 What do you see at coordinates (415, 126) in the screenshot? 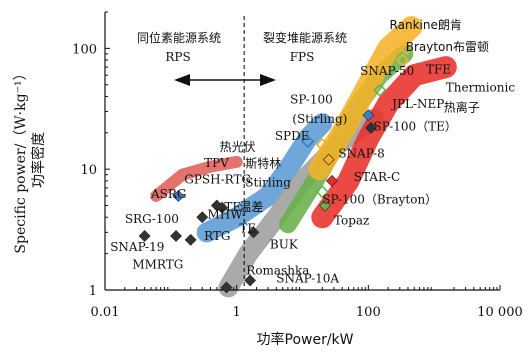
I see `label-sp-100-te: SP-100（TE）` at bounding box center [415, 126].